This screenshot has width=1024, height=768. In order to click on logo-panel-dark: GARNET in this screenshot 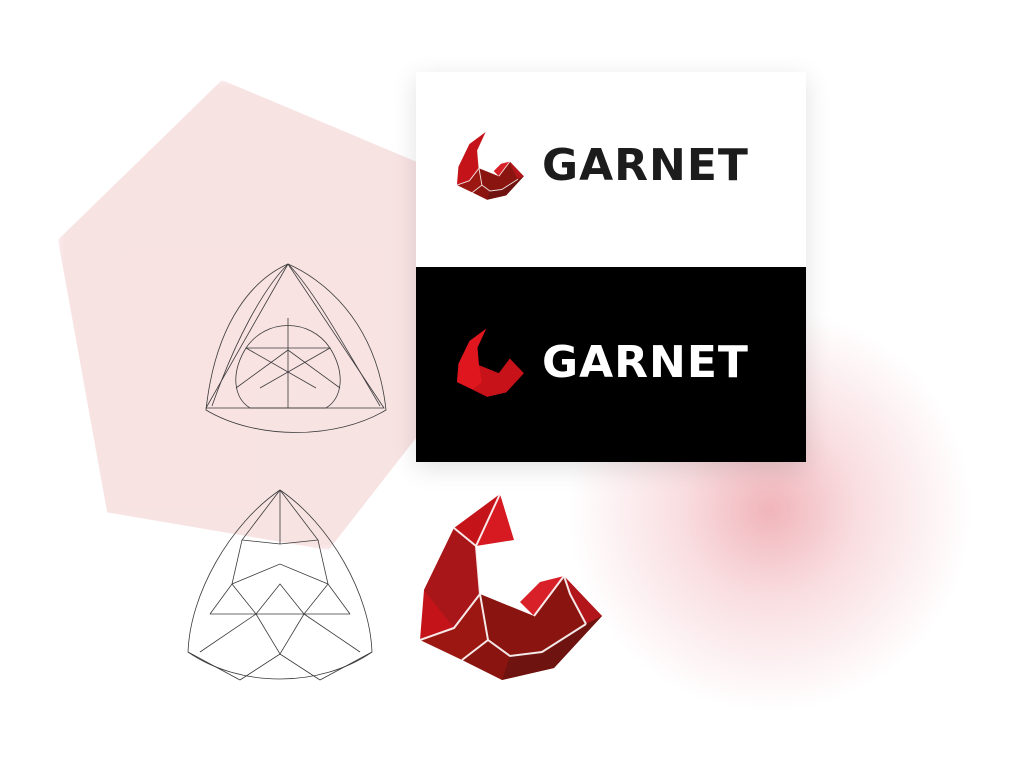, I will do `click(611, 364)`.